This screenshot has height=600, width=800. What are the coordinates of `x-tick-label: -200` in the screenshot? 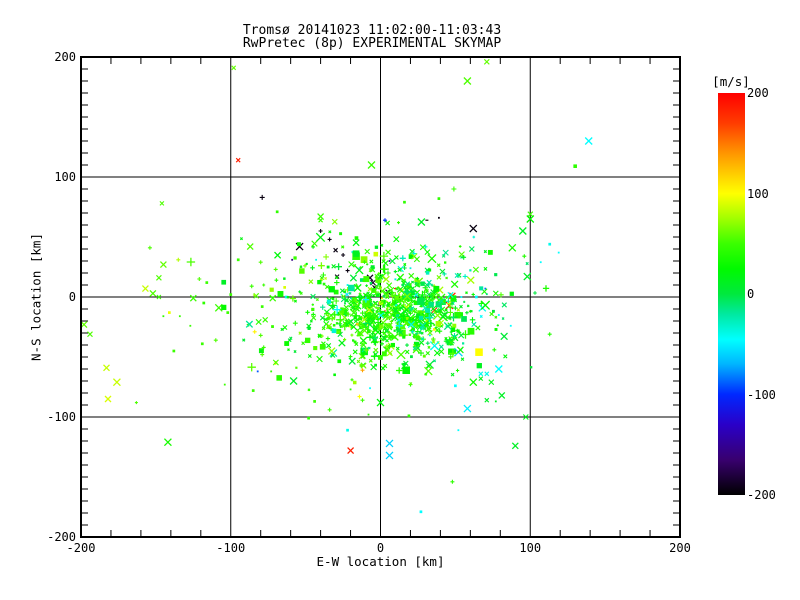 It's located at (81, 548).